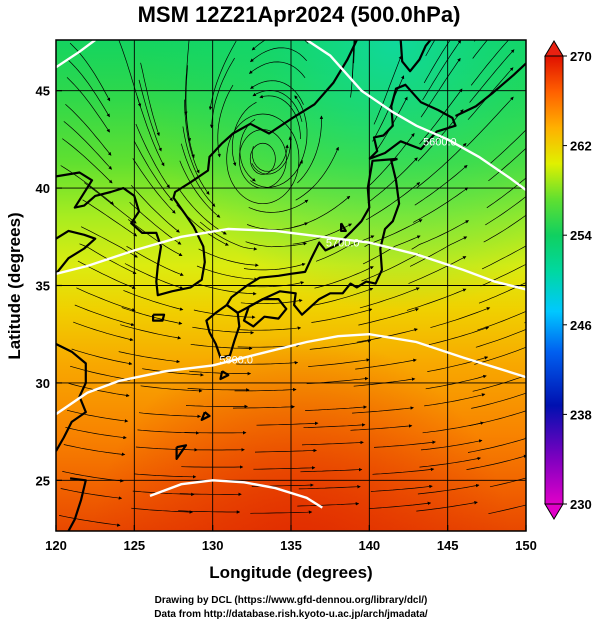 The height and width of the screenshot is (625, 599). What do you see at coordinates (43, 188) in the screenshot?
I see `y-tick-label: 40` at bounding box center [43, 188].